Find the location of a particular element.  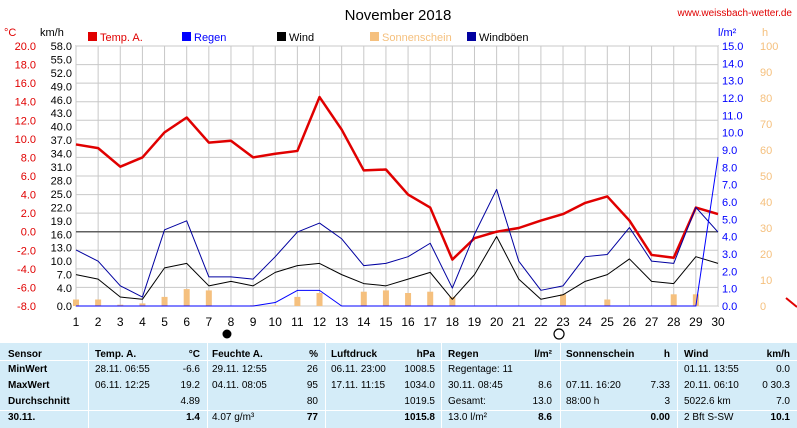

x-axis-tick: 9 is located at coordinates (253, 322).